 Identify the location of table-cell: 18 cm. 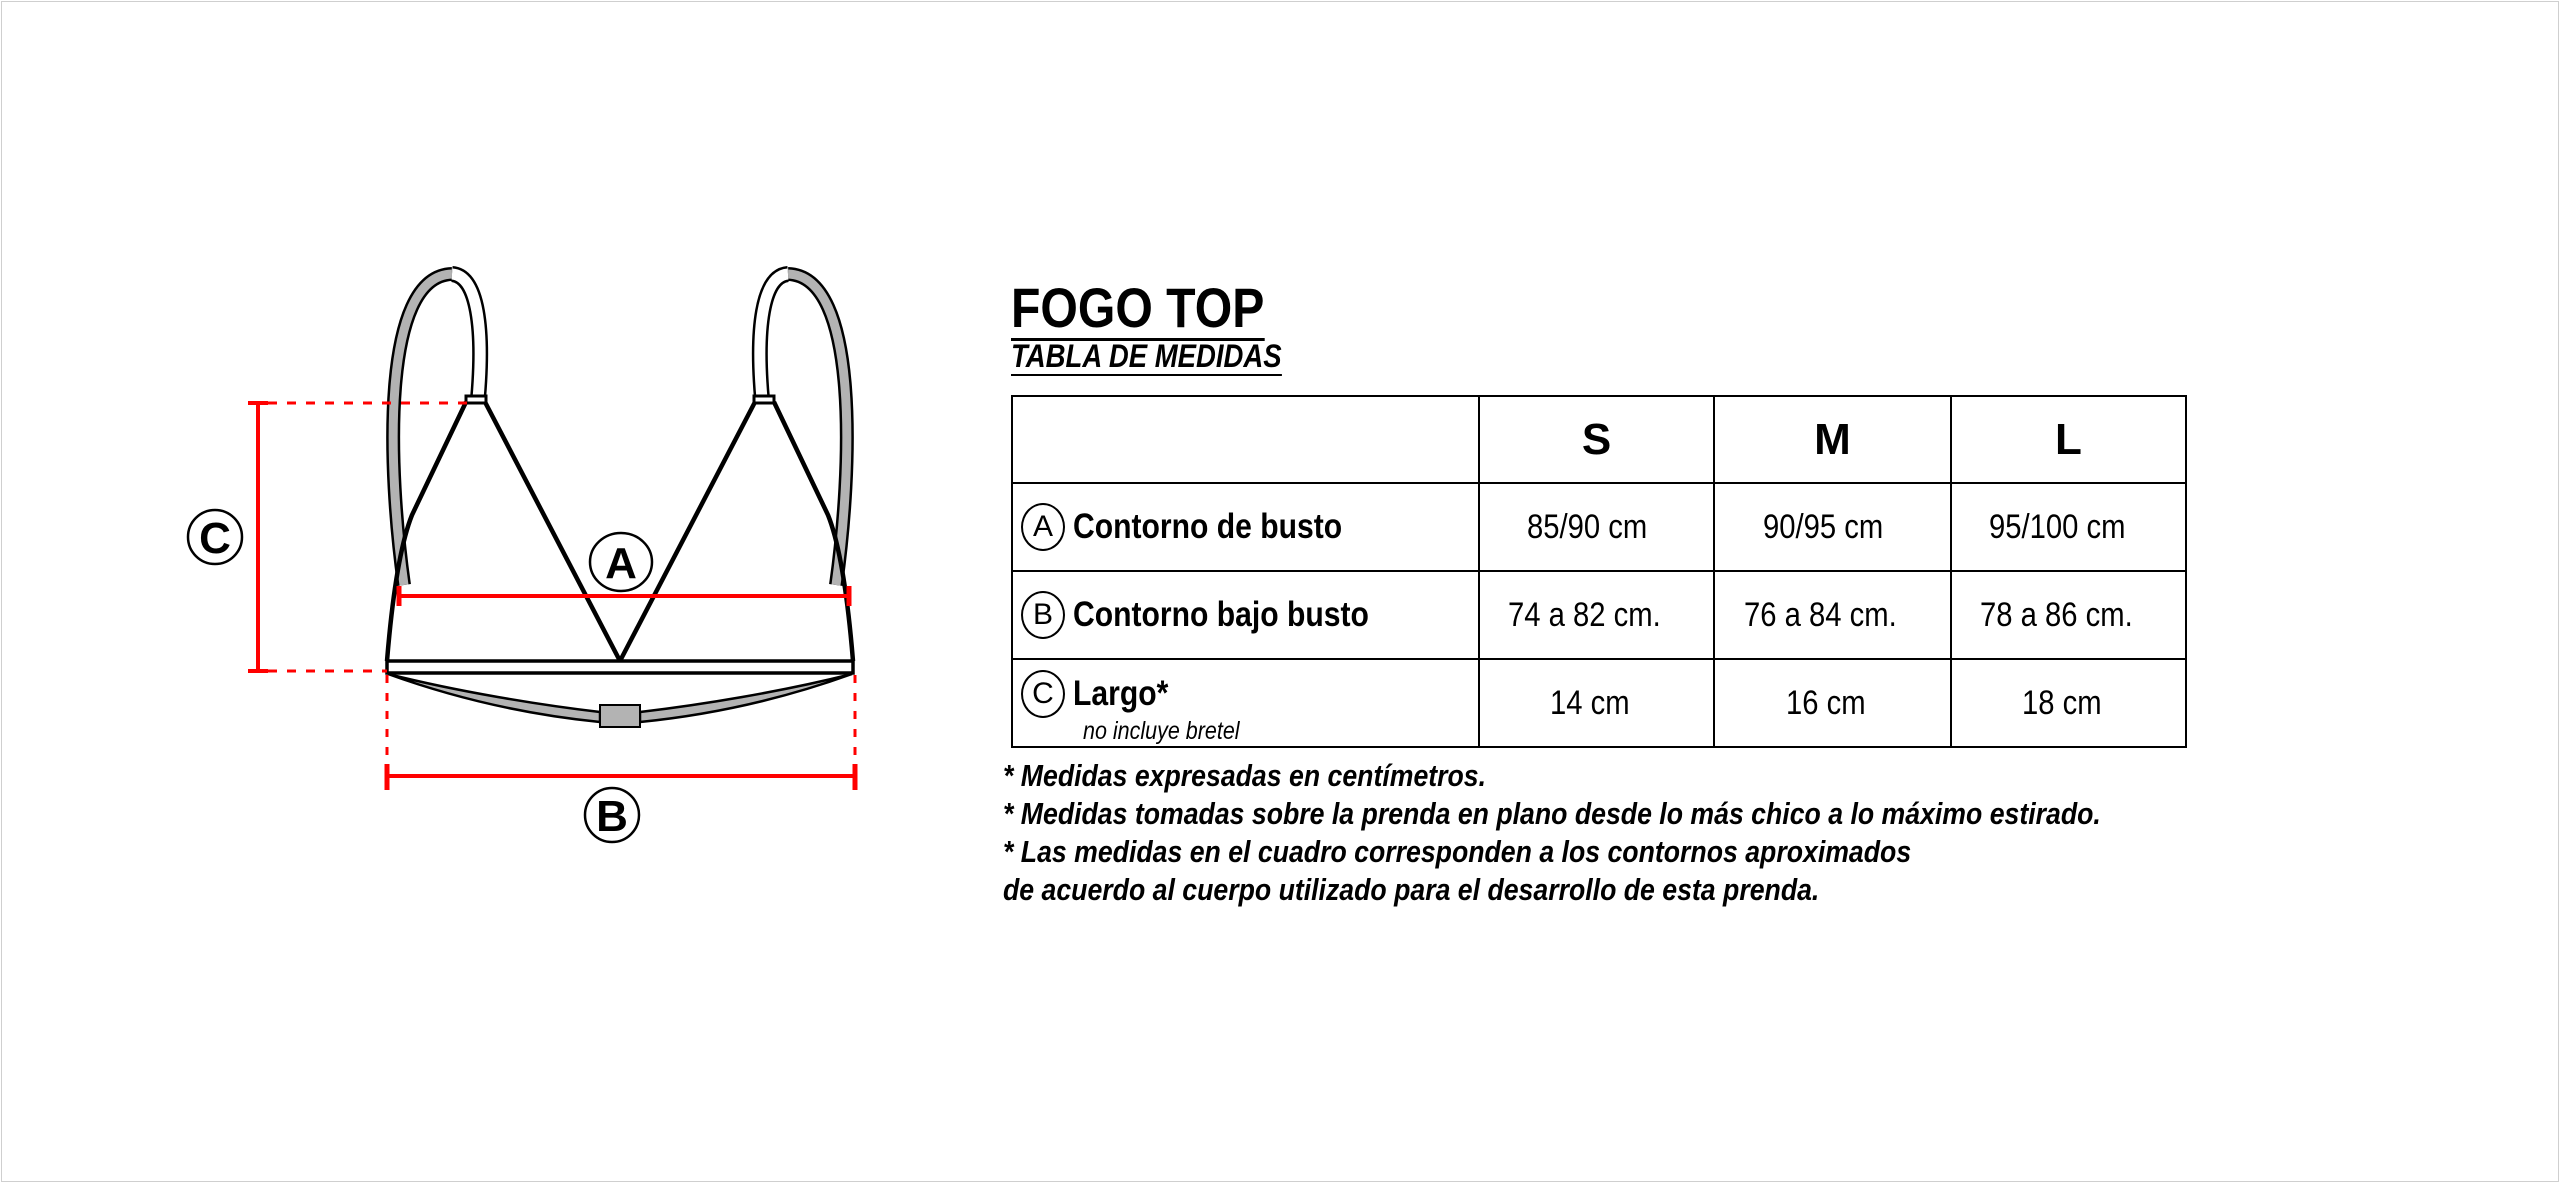
(2068, 703).